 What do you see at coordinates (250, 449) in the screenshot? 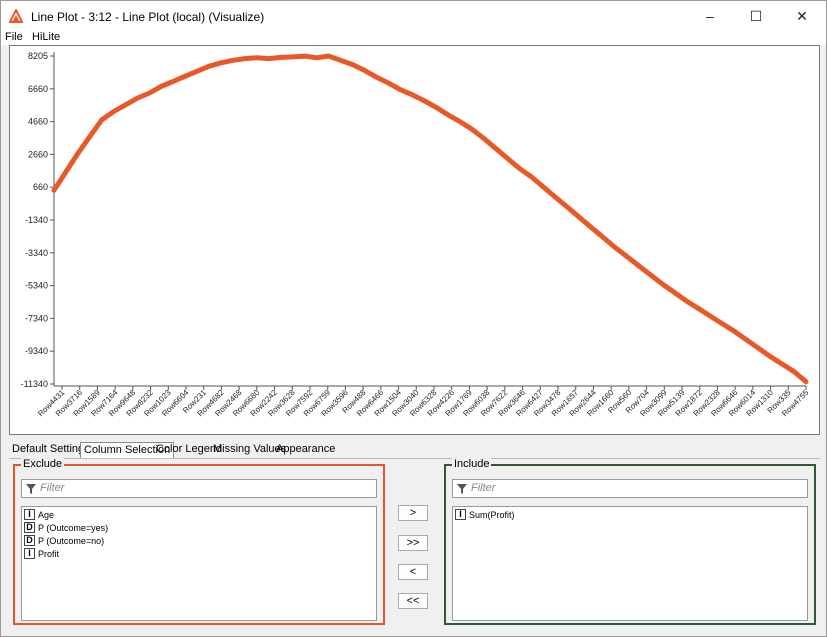
I see `tab-missing-values: Missing Values` at bounding box center [250, 449].